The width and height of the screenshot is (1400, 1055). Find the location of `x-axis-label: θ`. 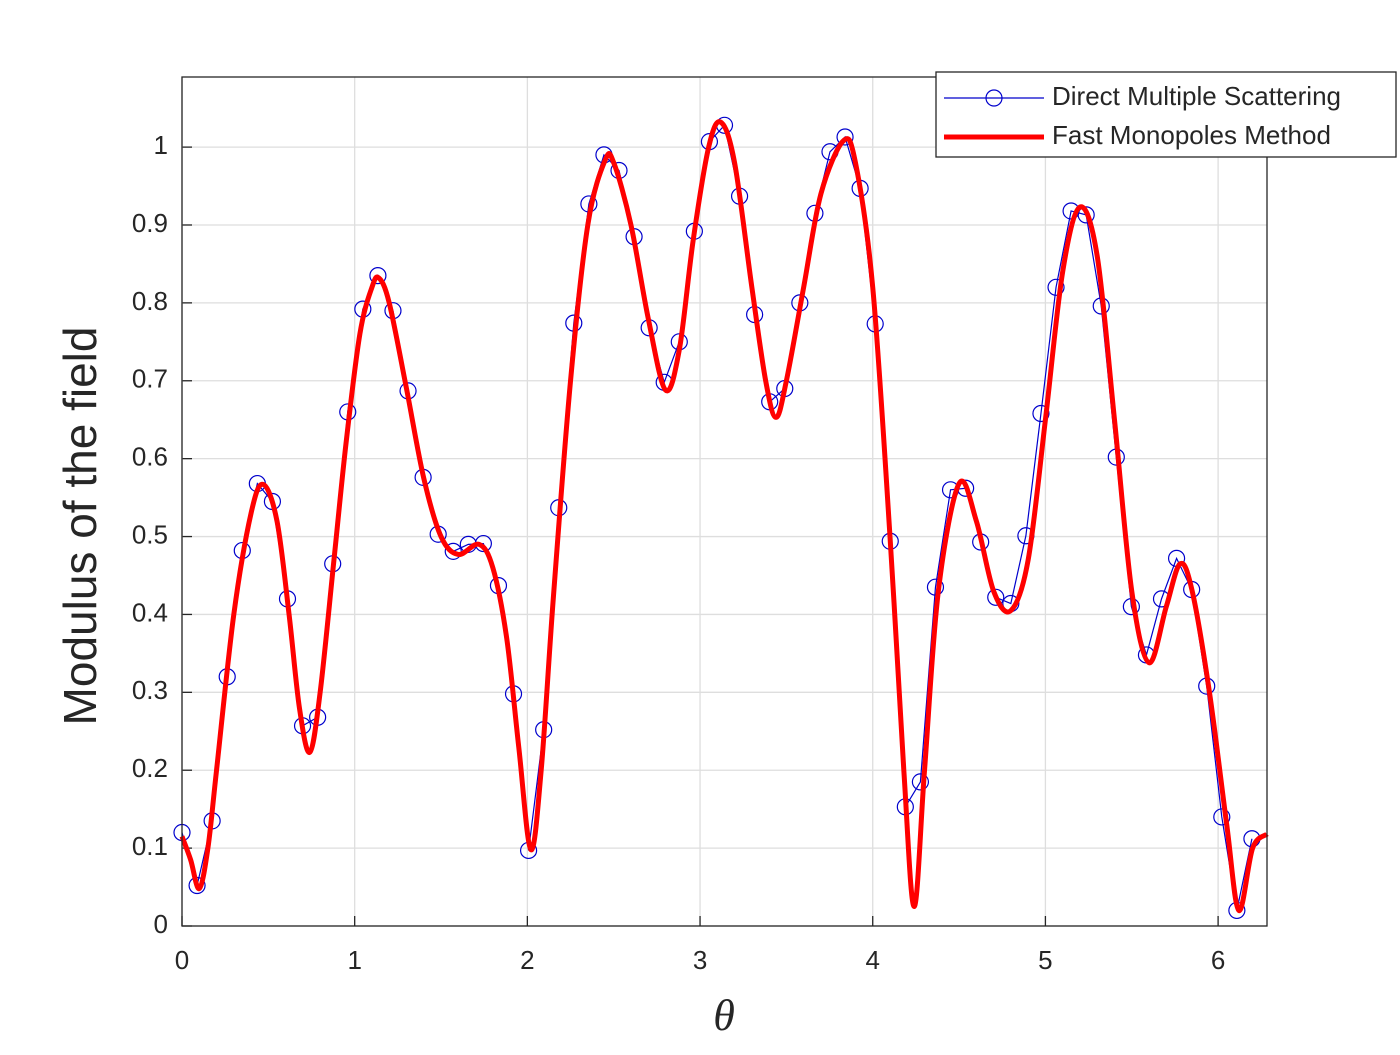

x-axis-label: θ is located at coordinates (724, 1015).